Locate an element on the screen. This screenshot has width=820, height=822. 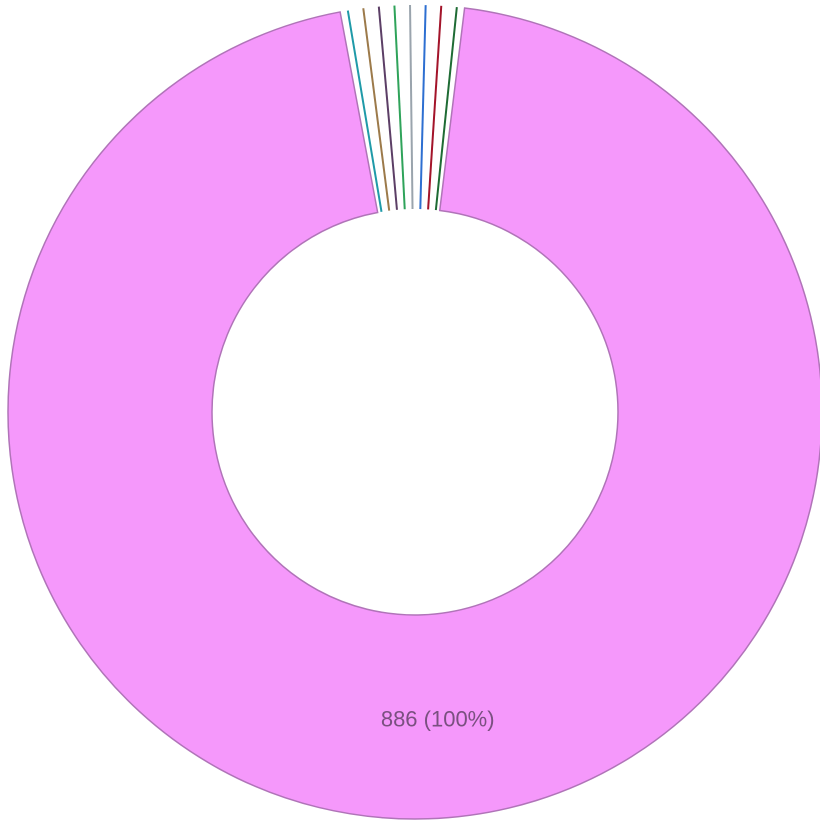
slice-label: 886 (100%) is located at coordinates (438, 719).